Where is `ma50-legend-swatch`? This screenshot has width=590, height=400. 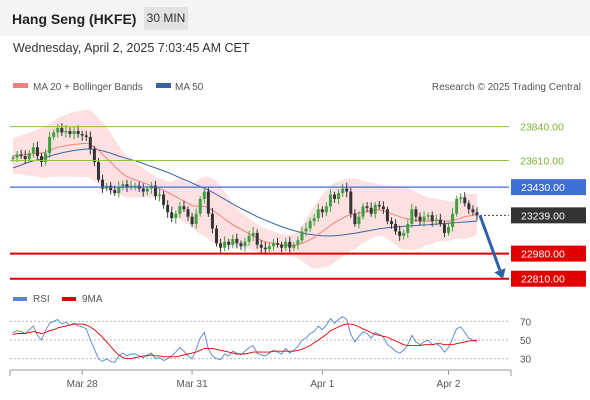 ma50-legend-swatch is located at coordinates (163, 85).